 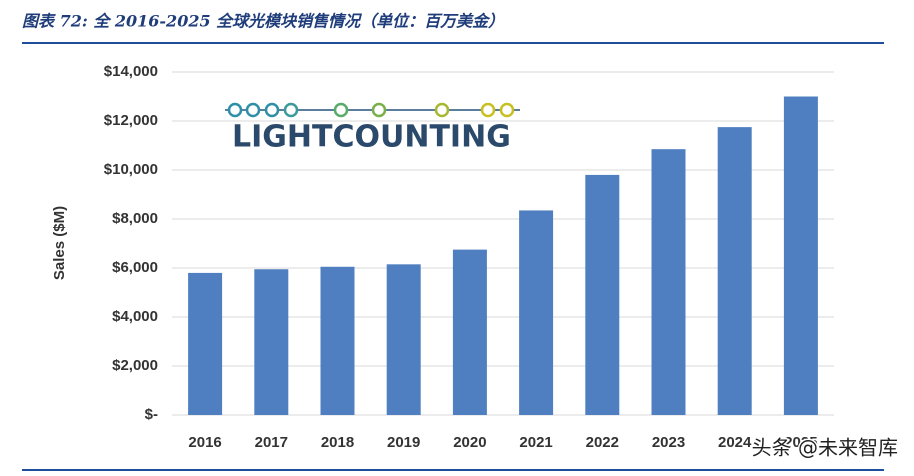 What do you see at coordinates (271, 442) in the screenshot?
I see `x-tick-label: 2017` at bounding box center [271, 442].